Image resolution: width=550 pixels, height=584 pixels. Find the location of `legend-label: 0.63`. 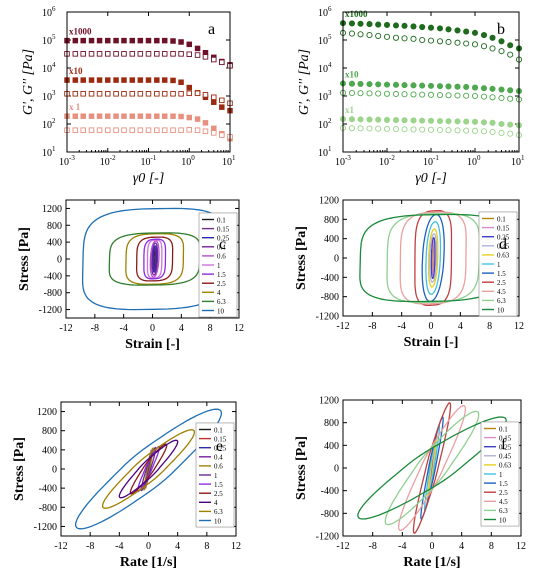

legend-label: 0.63 is located at coordinates (505, 466).